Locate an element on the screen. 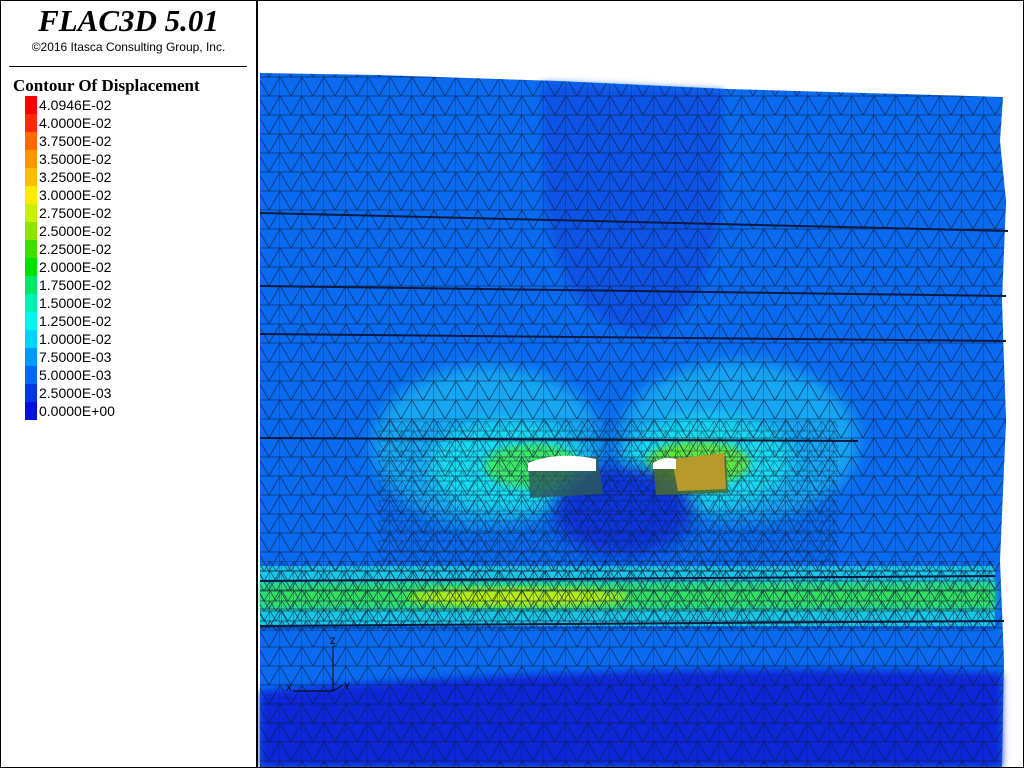 This screenshot has height=768, width=1024. legend-label: 4.0946E-02 is located at coordinates (75, 105).